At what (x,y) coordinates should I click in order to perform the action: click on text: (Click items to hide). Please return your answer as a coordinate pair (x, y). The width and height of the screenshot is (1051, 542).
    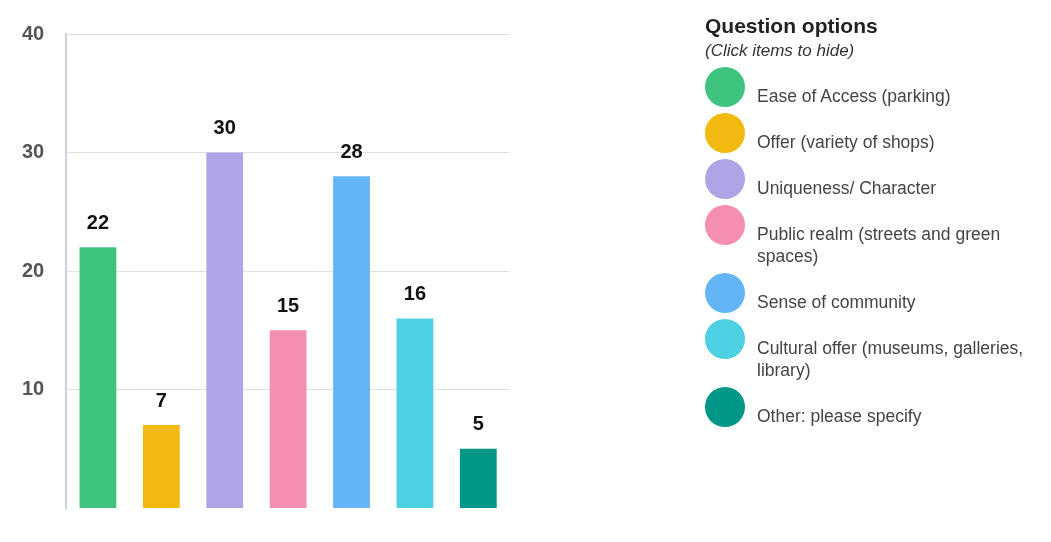
    Looking at the image, I should click on (780, 51).